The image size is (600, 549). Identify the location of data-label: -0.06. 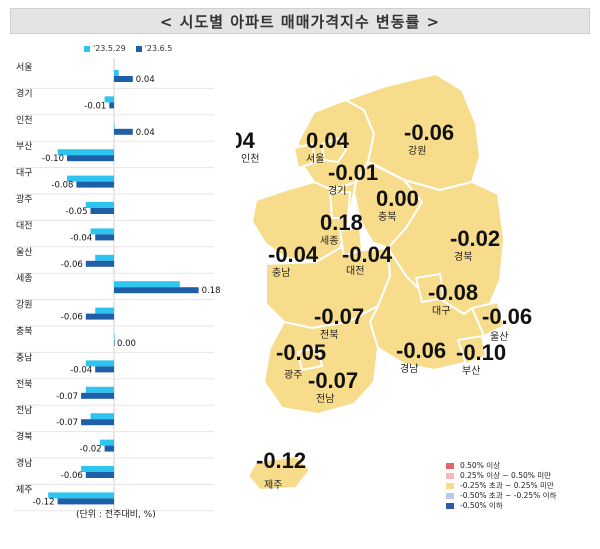
(72, 476).